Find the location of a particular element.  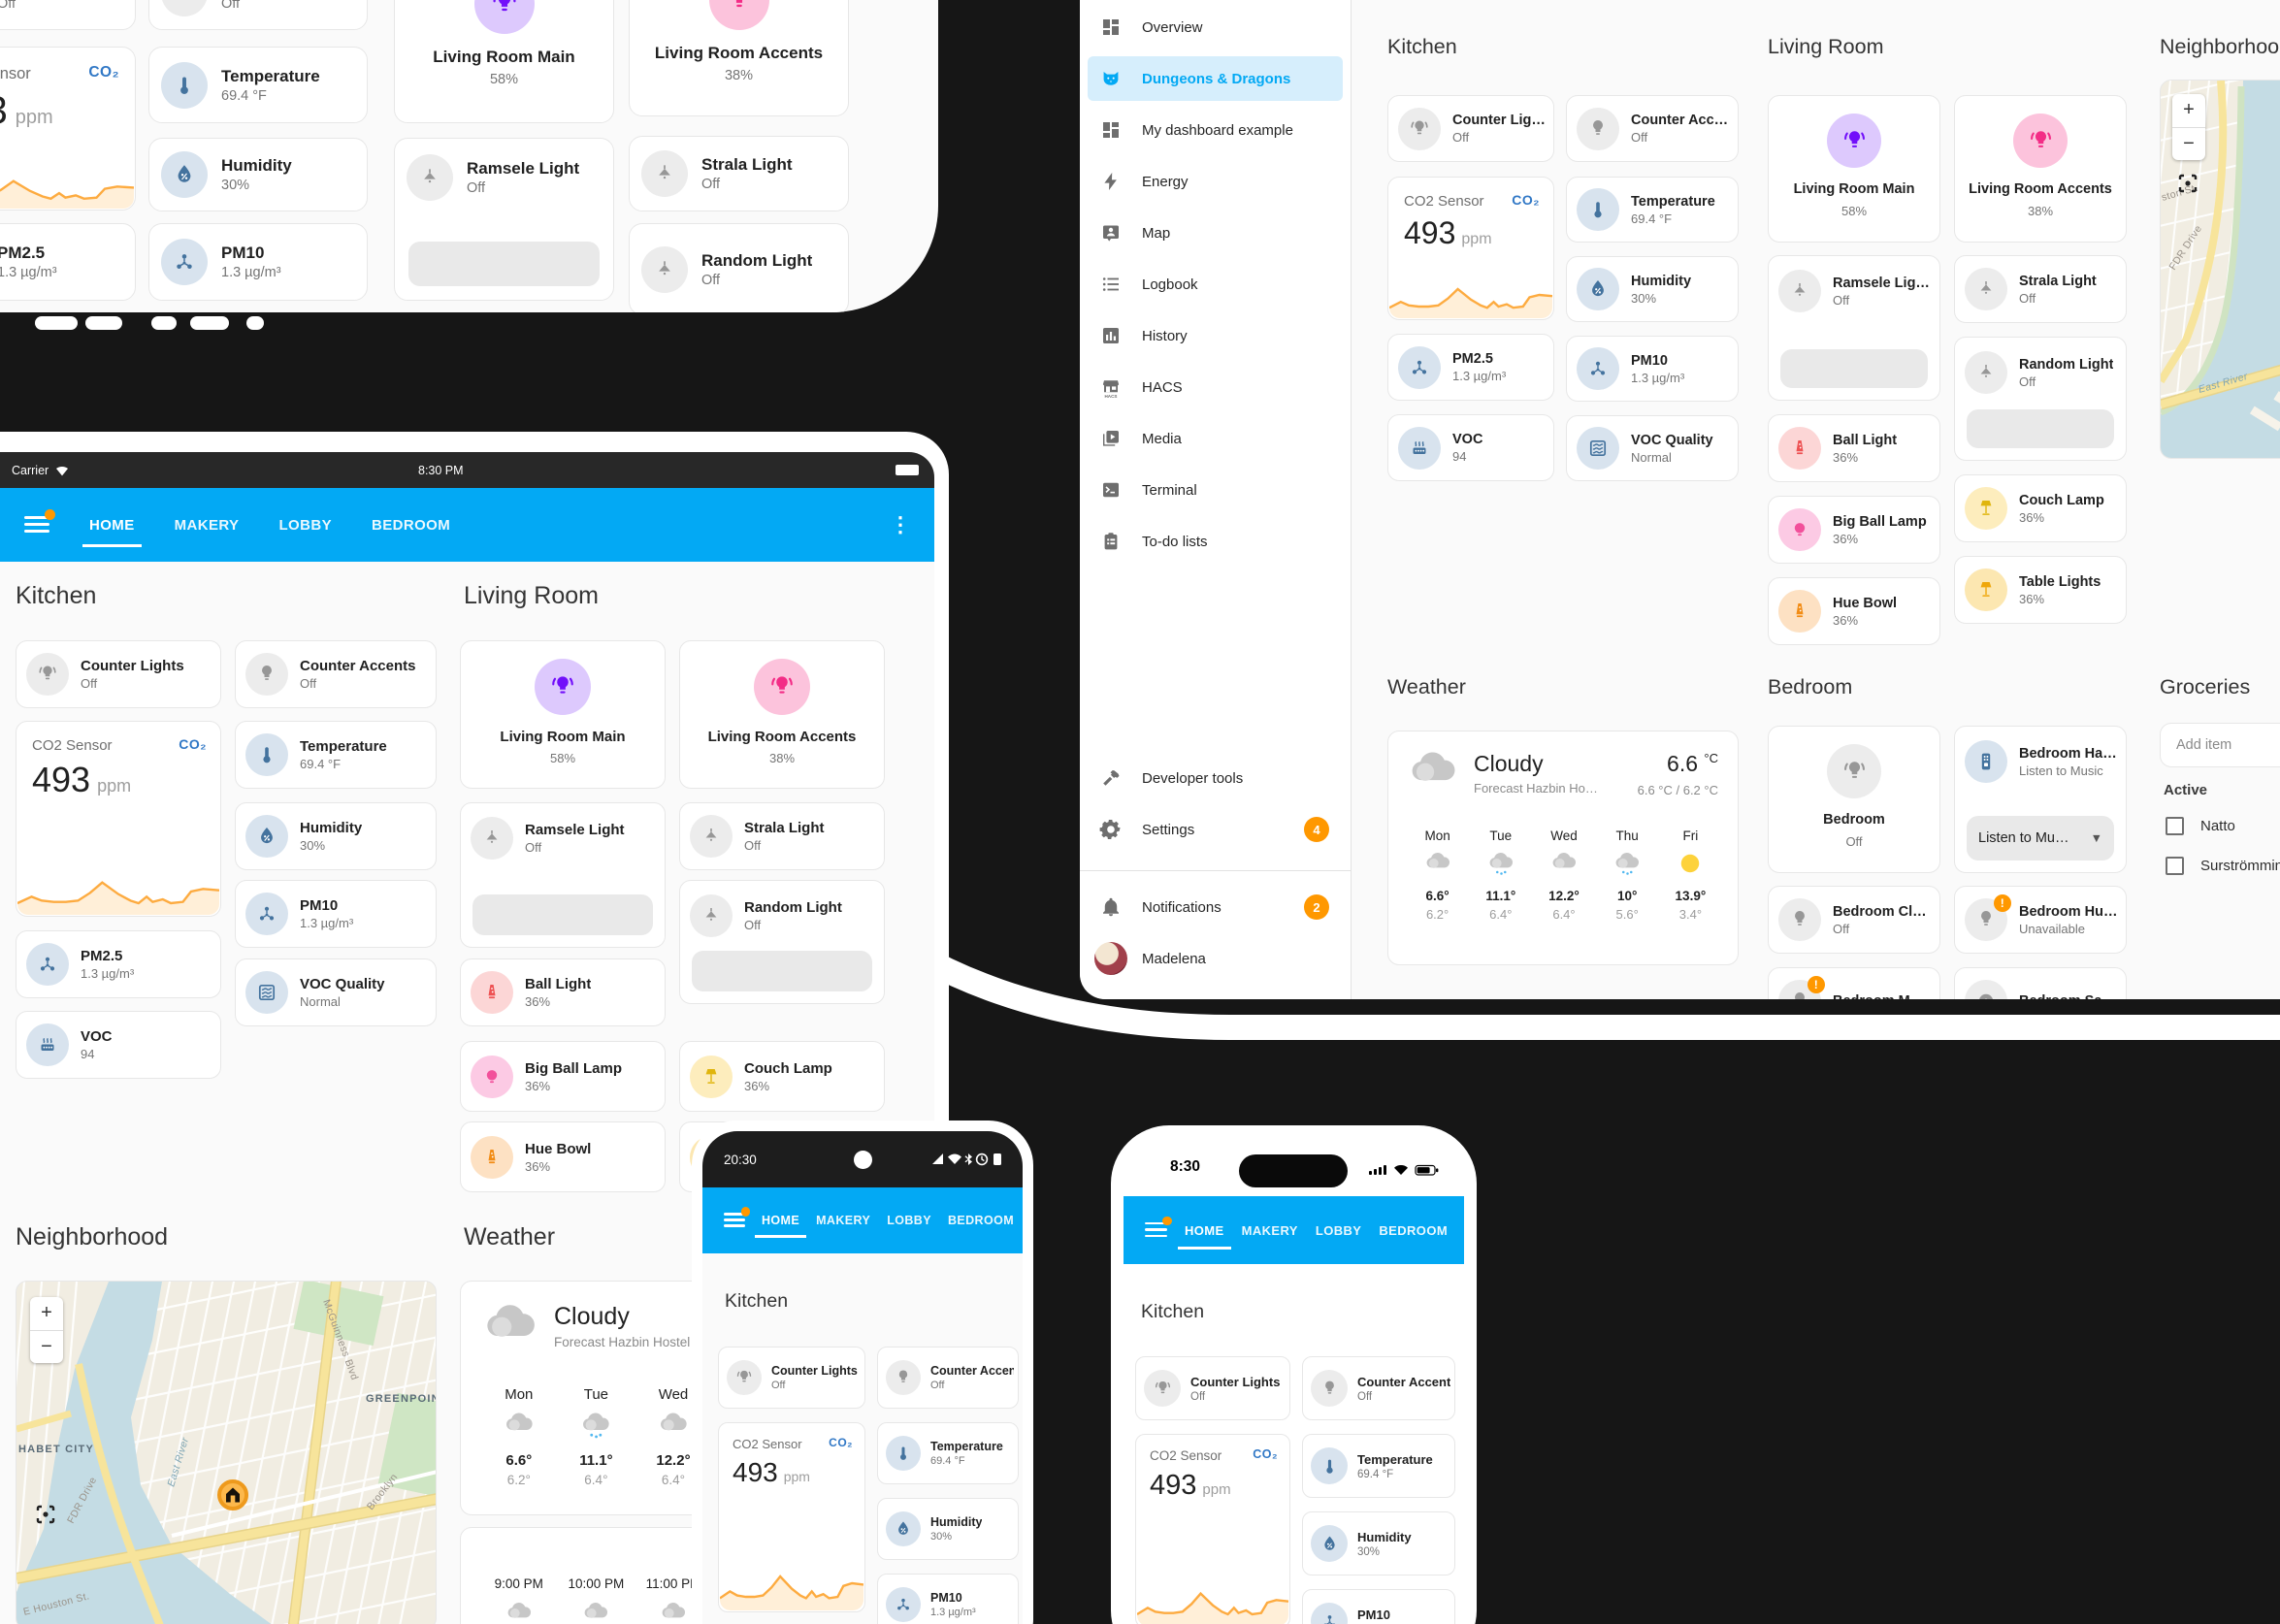

counterLights-card: Counter Lig… Off is located at coordinates (1470, 128).